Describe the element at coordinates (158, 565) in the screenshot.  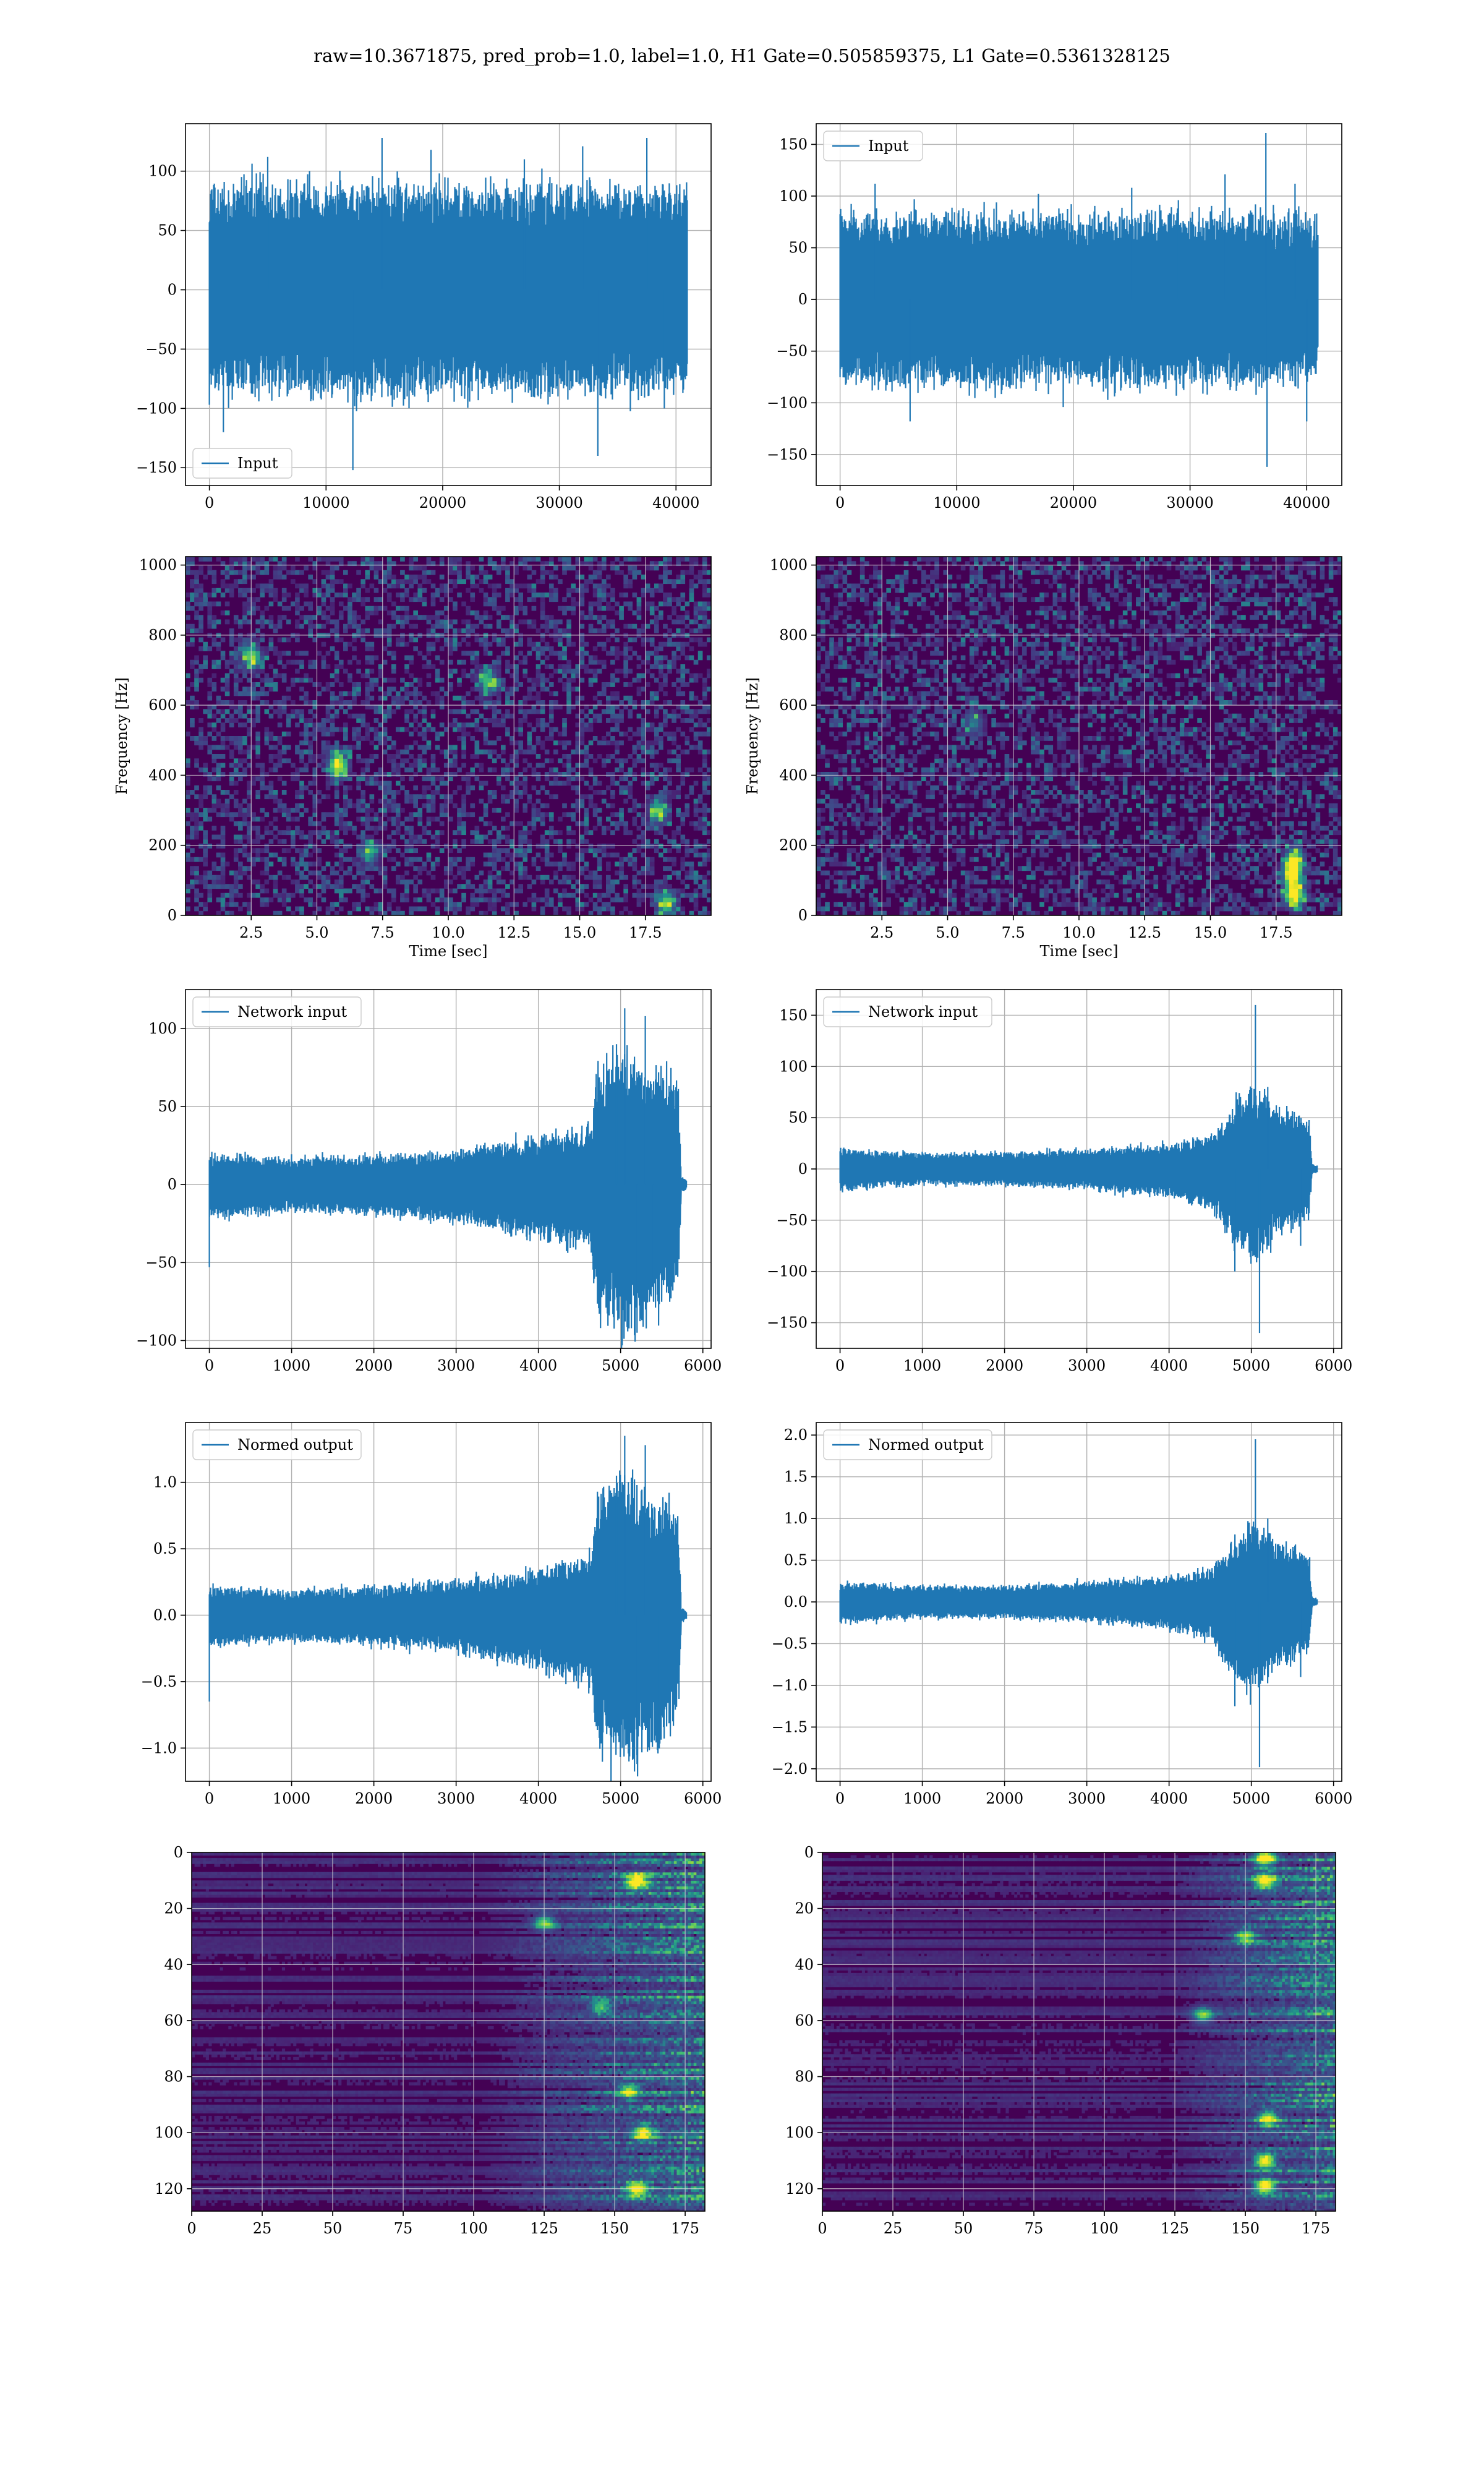
I see `y-tick-label: 1000` at that location.